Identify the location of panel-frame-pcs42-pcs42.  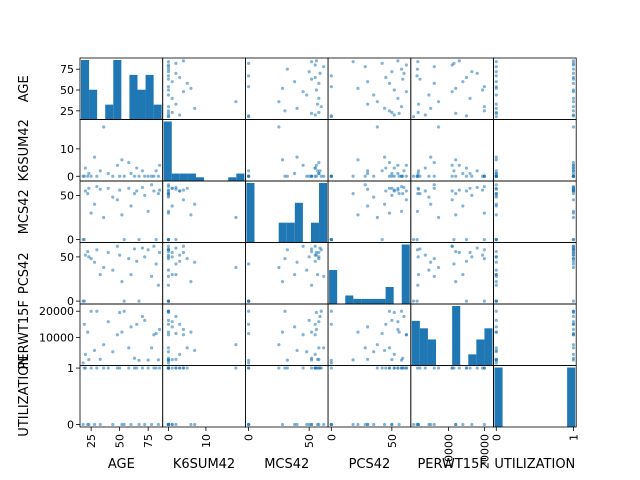
(369, 273).